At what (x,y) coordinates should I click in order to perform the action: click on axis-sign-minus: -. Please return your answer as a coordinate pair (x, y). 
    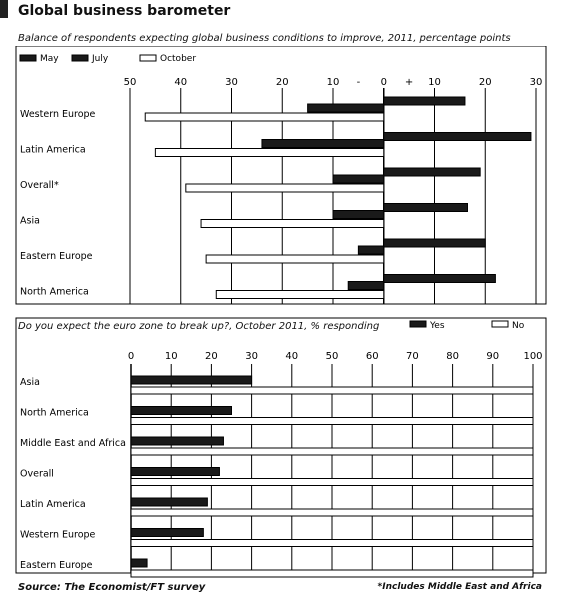
    Looking at the image, I should click on (359, 82).